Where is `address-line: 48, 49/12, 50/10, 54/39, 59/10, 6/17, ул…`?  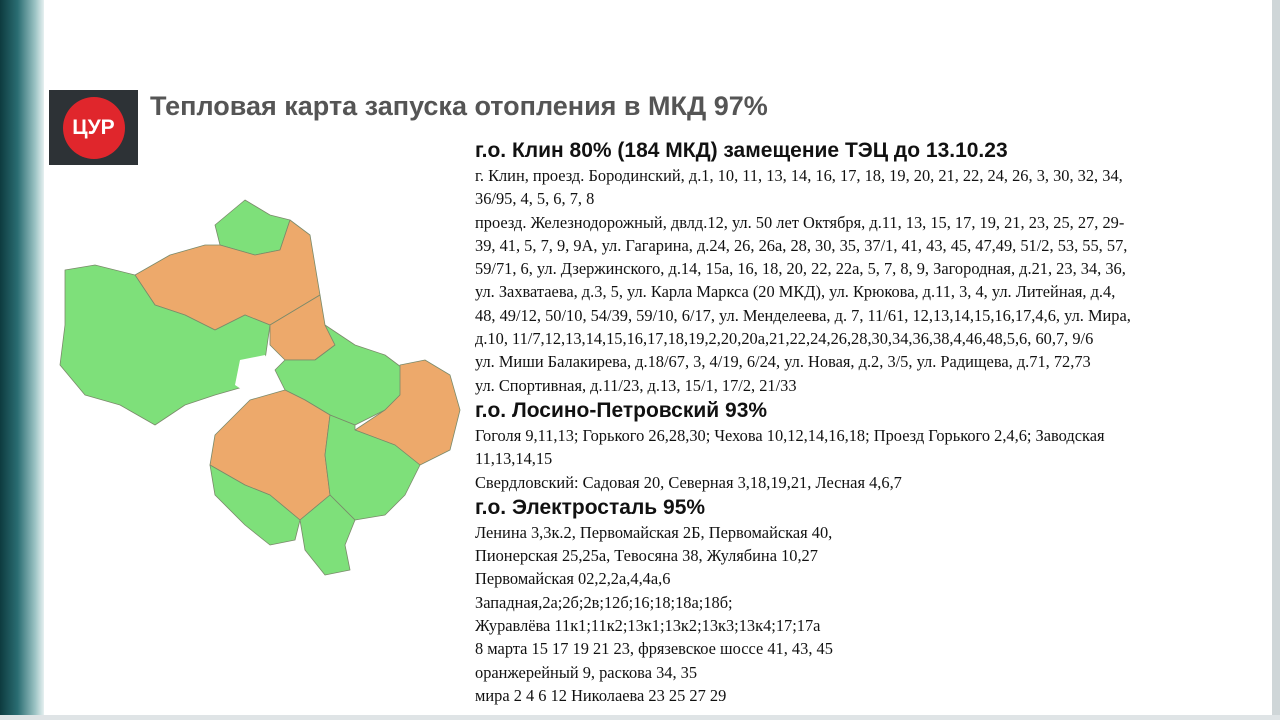 address-line: 48, 49/12, 50/10, 54/39, 59/10, 6/17, ул… is located at coordinates (803, 315).